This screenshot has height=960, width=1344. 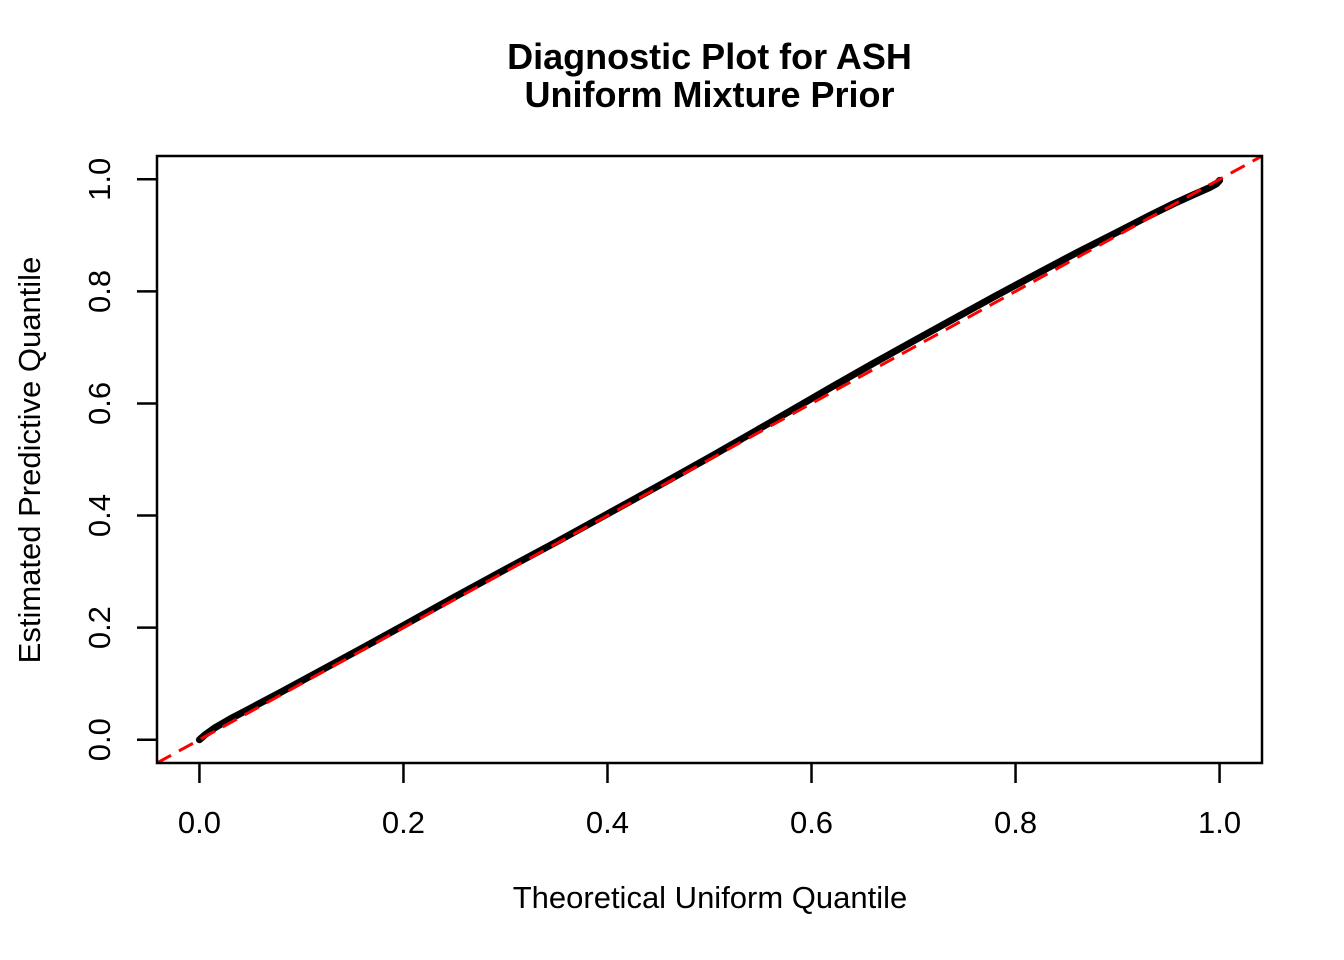 I want to click on x-axis-label: Theoretical Uniform Quantile, so click(x=710, y=897).